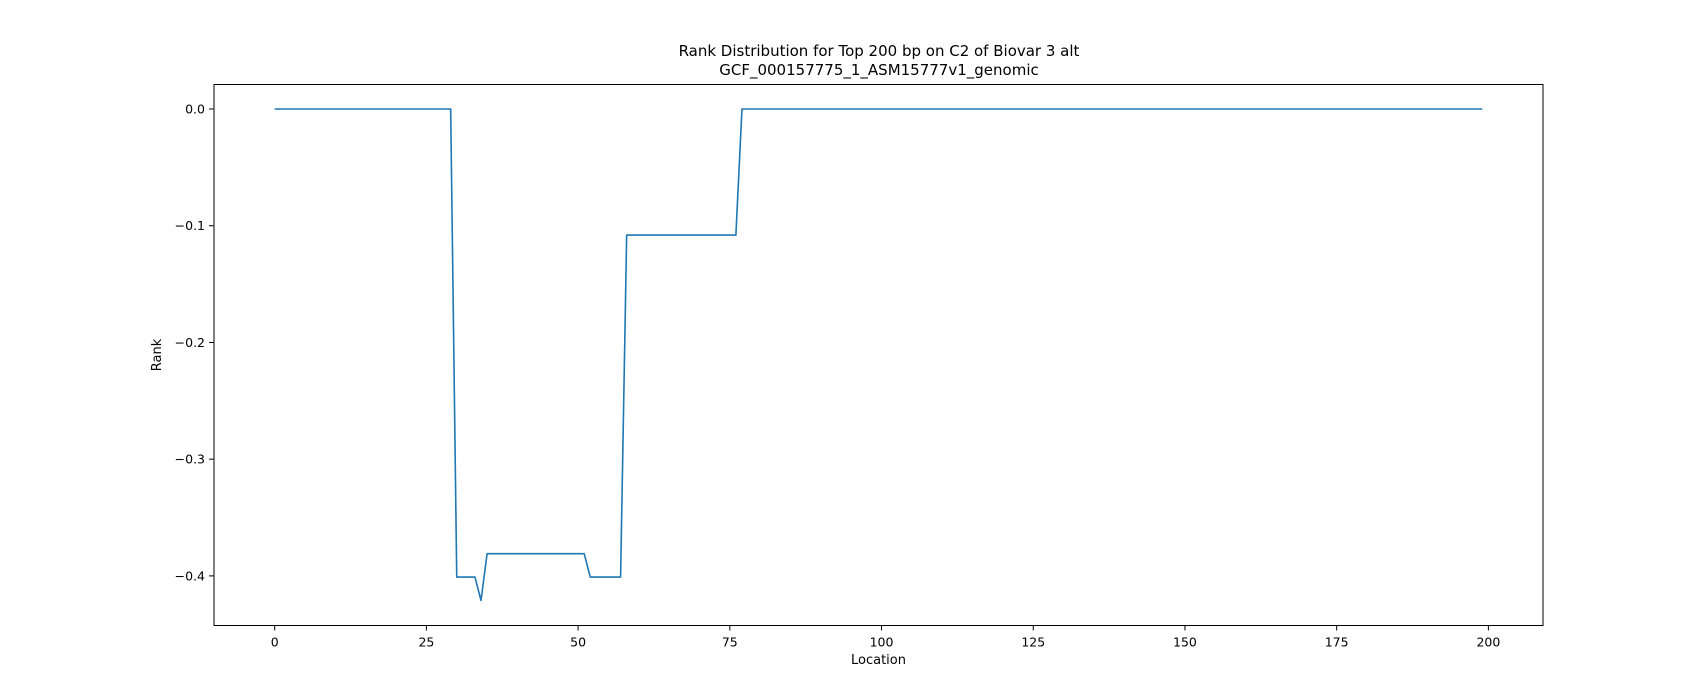  What do you see at coordinates (1033, 642) in the screenshot?
I see `x-tick-label: 125` at bounding box center [1033, 642].